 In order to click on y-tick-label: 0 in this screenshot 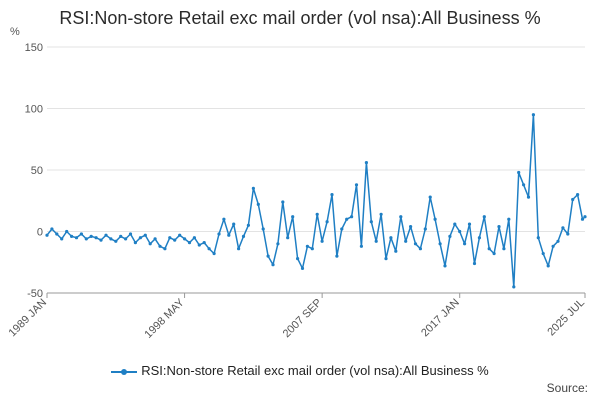, I will do `click(40, 233)`.